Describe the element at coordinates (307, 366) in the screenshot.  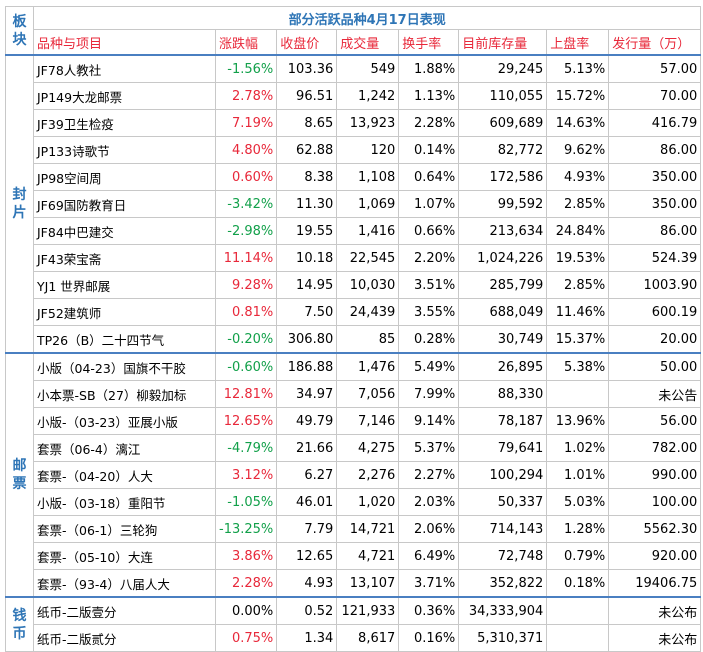
I see `cell: 186.88` at that location.